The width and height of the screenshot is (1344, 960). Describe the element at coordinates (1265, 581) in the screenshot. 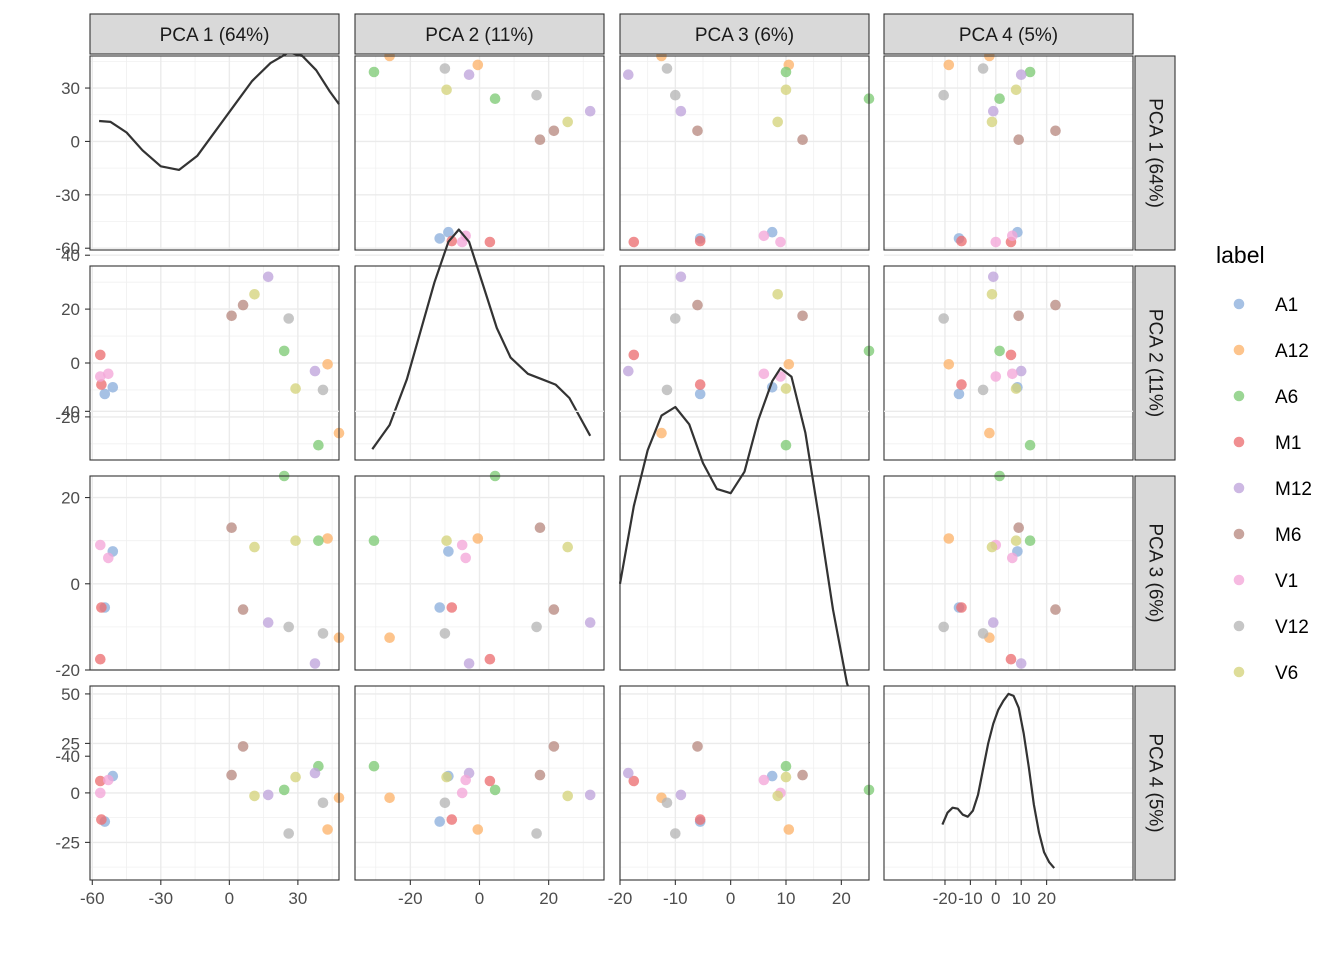

I see `legend-item-v1: V1` at that location.